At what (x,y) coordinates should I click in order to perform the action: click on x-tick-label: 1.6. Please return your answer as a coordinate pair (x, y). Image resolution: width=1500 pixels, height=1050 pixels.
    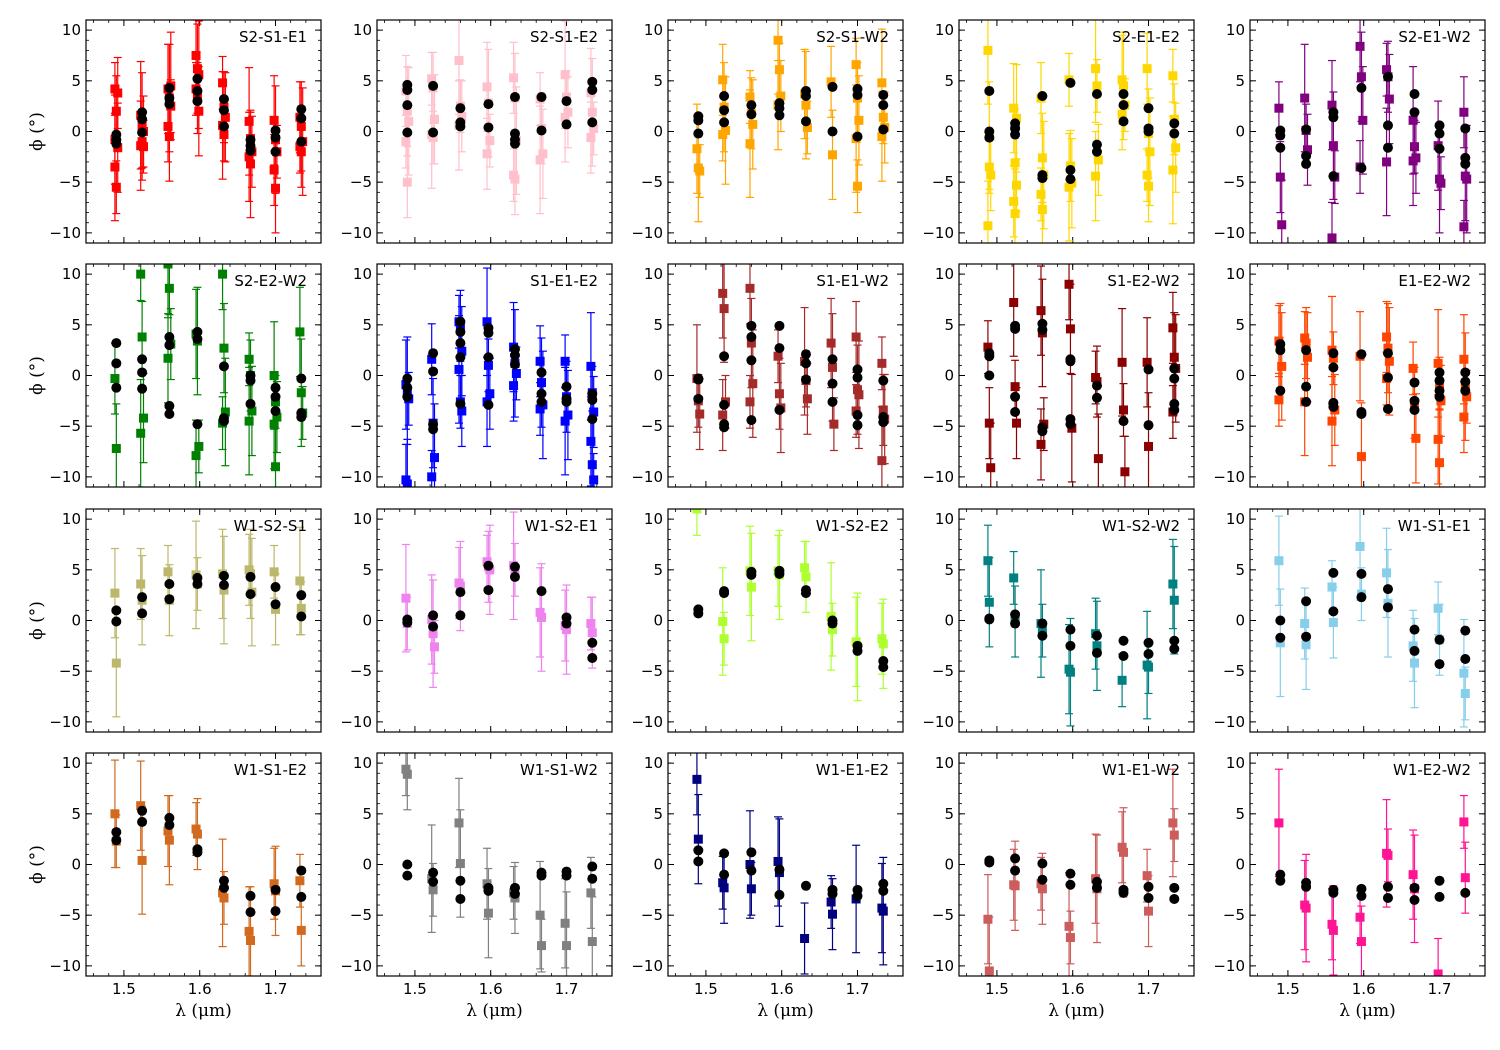
    Looking at the image, I should click on (491, 989).